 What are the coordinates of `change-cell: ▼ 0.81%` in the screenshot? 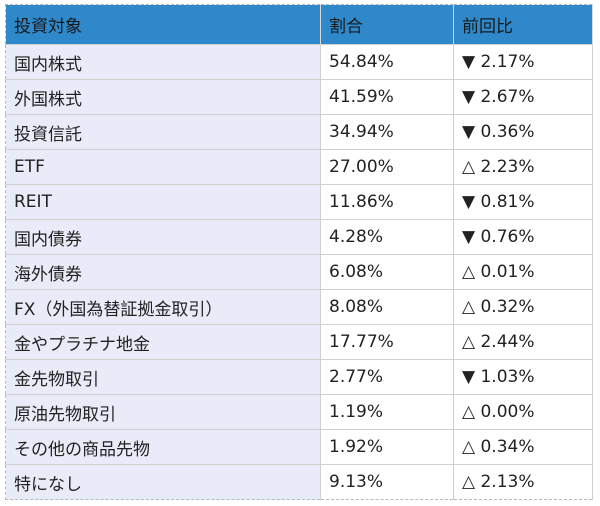 It's located at (523, 202).